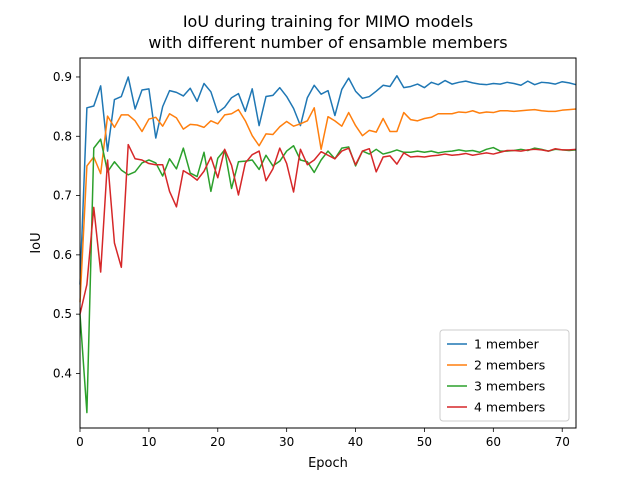 The width and height of the screenshot is (640, 484). Describe the element at coordinates (509, 386) in the screenshot. I see `legend-label-3: 3 members` at that location.